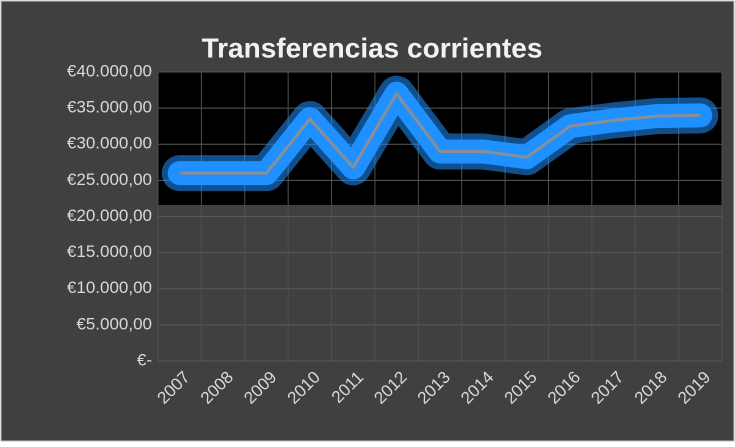  What do you see at coordinates (109, 107) in the screenshot?
I see `y-tick-label: €35.000,00` at bounding box center [109, 107].